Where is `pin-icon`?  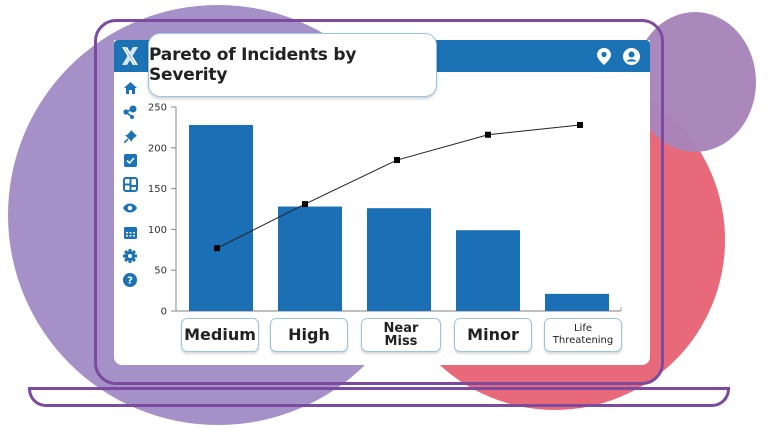
pin-icon is located at coordinates (130, 136).